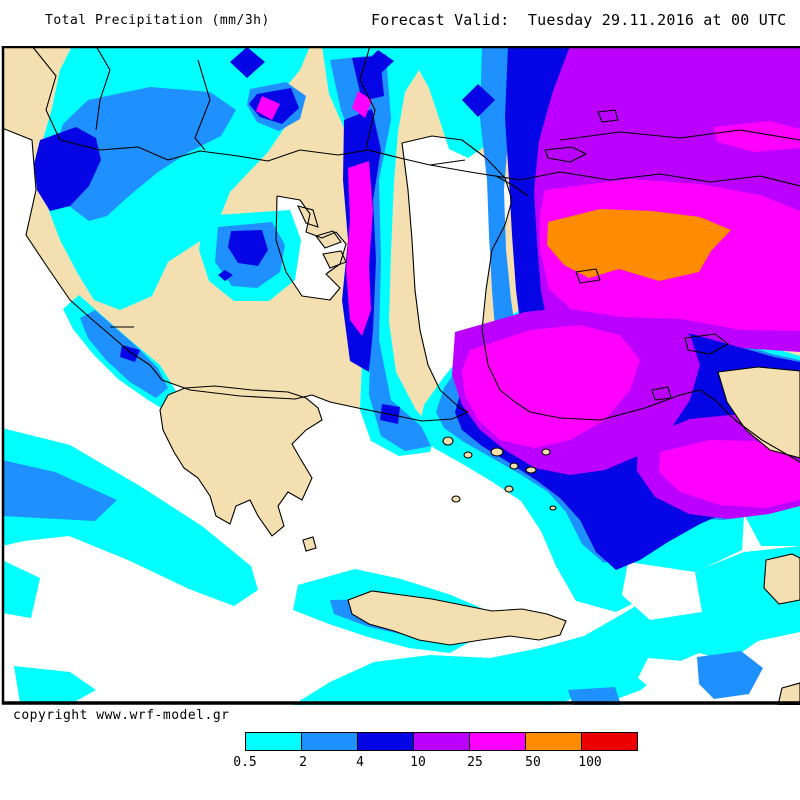  What do you see at coordinates (245, 762) in the screenshot?
I see `legend-label: 0.5` at bounding box center [245, 762].